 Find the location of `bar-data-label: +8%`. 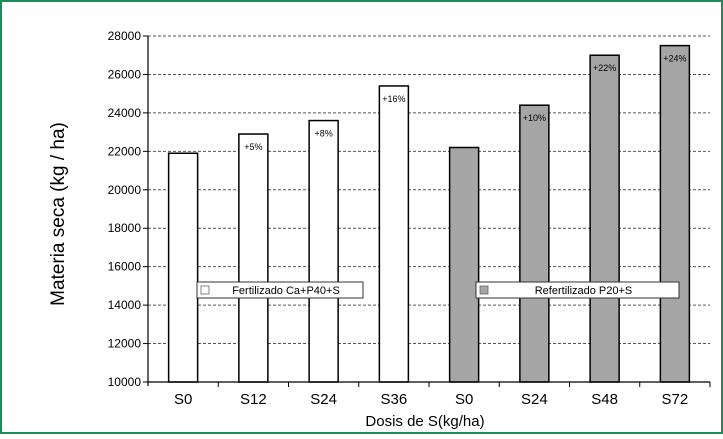

bar-data-label: +8% is located at coordinates (323, 134).